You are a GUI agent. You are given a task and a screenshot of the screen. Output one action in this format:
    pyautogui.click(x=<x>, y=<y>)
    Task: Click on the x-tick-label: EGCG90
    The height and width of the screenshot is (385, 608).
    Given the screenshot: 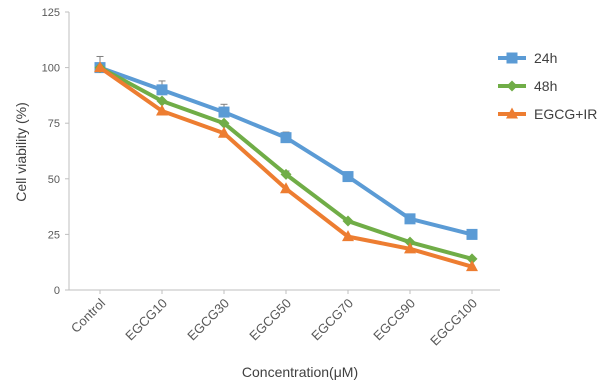 What is the action you would take?
    pyautogui.click(x=394, y=320)
    